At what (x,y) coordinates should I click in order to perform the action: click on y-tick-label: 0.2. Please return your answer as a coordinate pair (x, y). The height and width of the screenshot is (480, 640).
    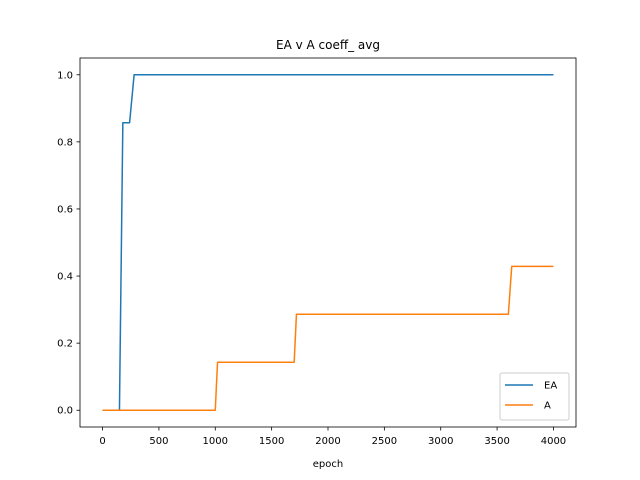
    Looking at the image, I should click on (65, 344).